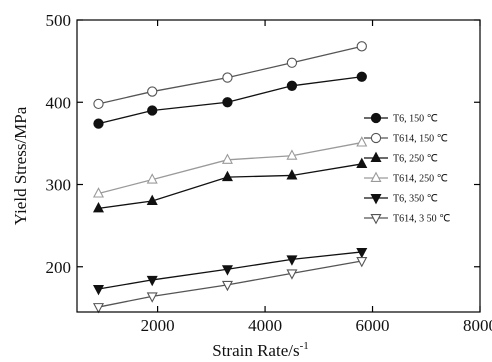 This screenshot has height=362, width=492. Describe the element at coordinates (420, 139) in the screenshot. I see `legend-label: T614, 150 ℃` at that location.